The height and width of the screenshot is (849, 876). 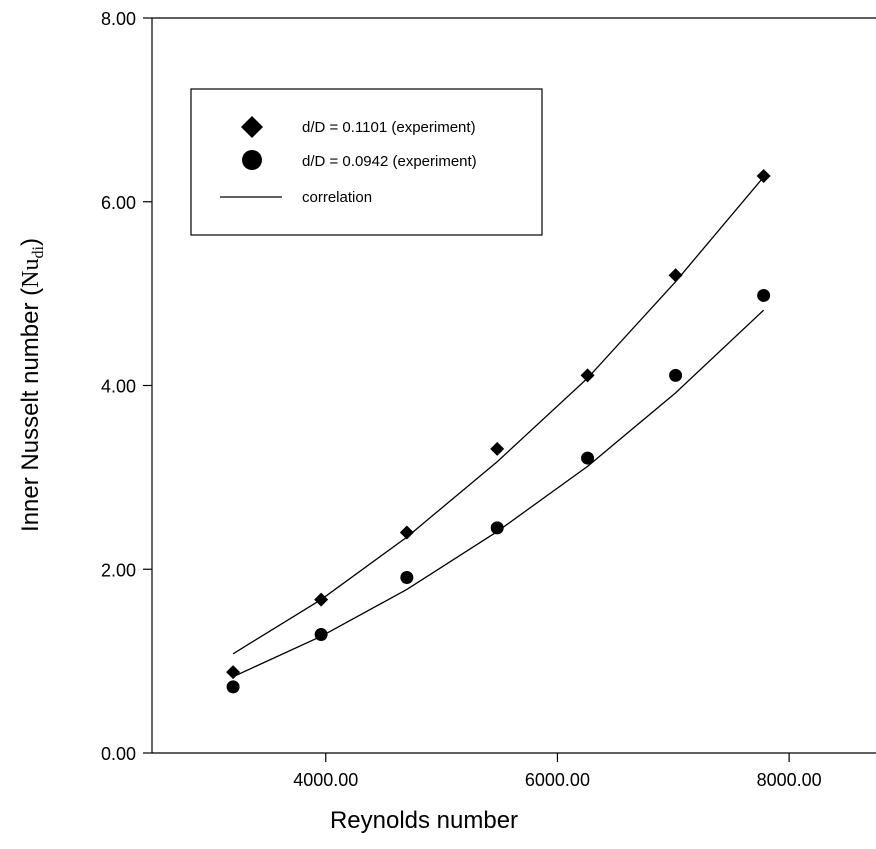 What do you see at coordinates (389, 127) in the screenshot?
I see `legend-label-series-1: d/D = 0.1101 (experiment)` at bounding box center [389, 127].